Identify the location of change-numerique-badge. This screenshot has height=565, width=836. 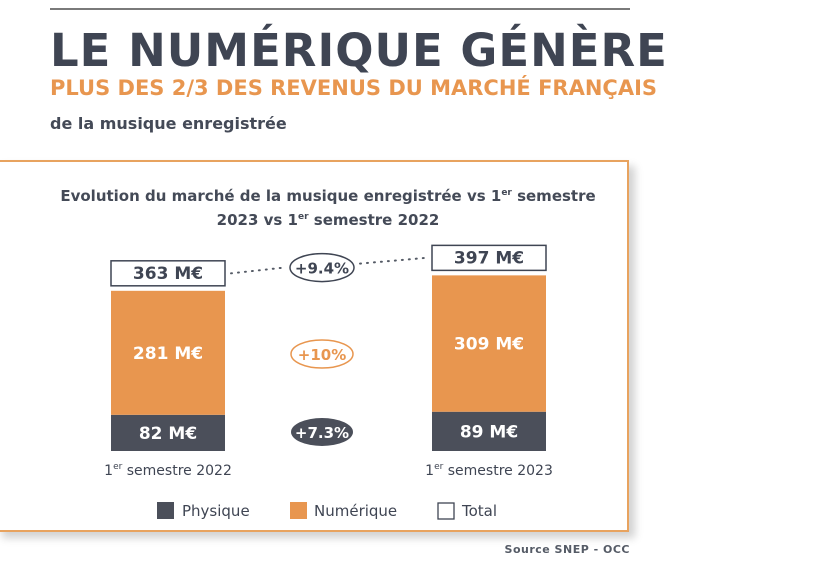
(322, 354).